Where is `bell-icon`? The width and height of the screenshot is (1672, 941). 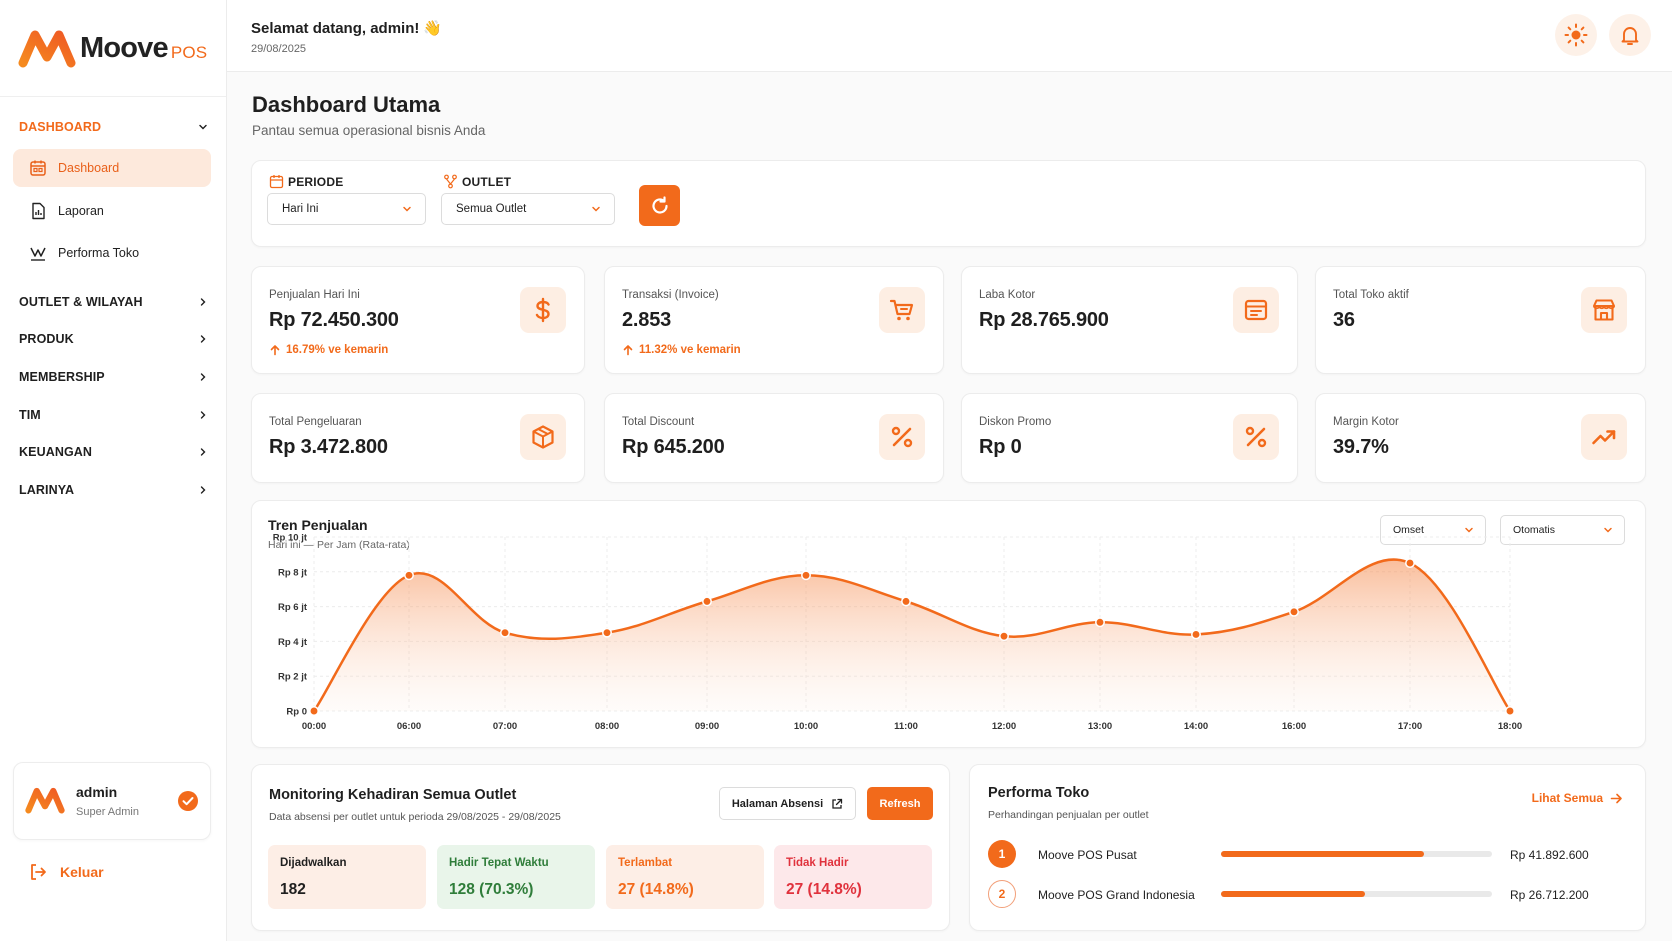
bell-icon is located at coordinates (1630, 36).